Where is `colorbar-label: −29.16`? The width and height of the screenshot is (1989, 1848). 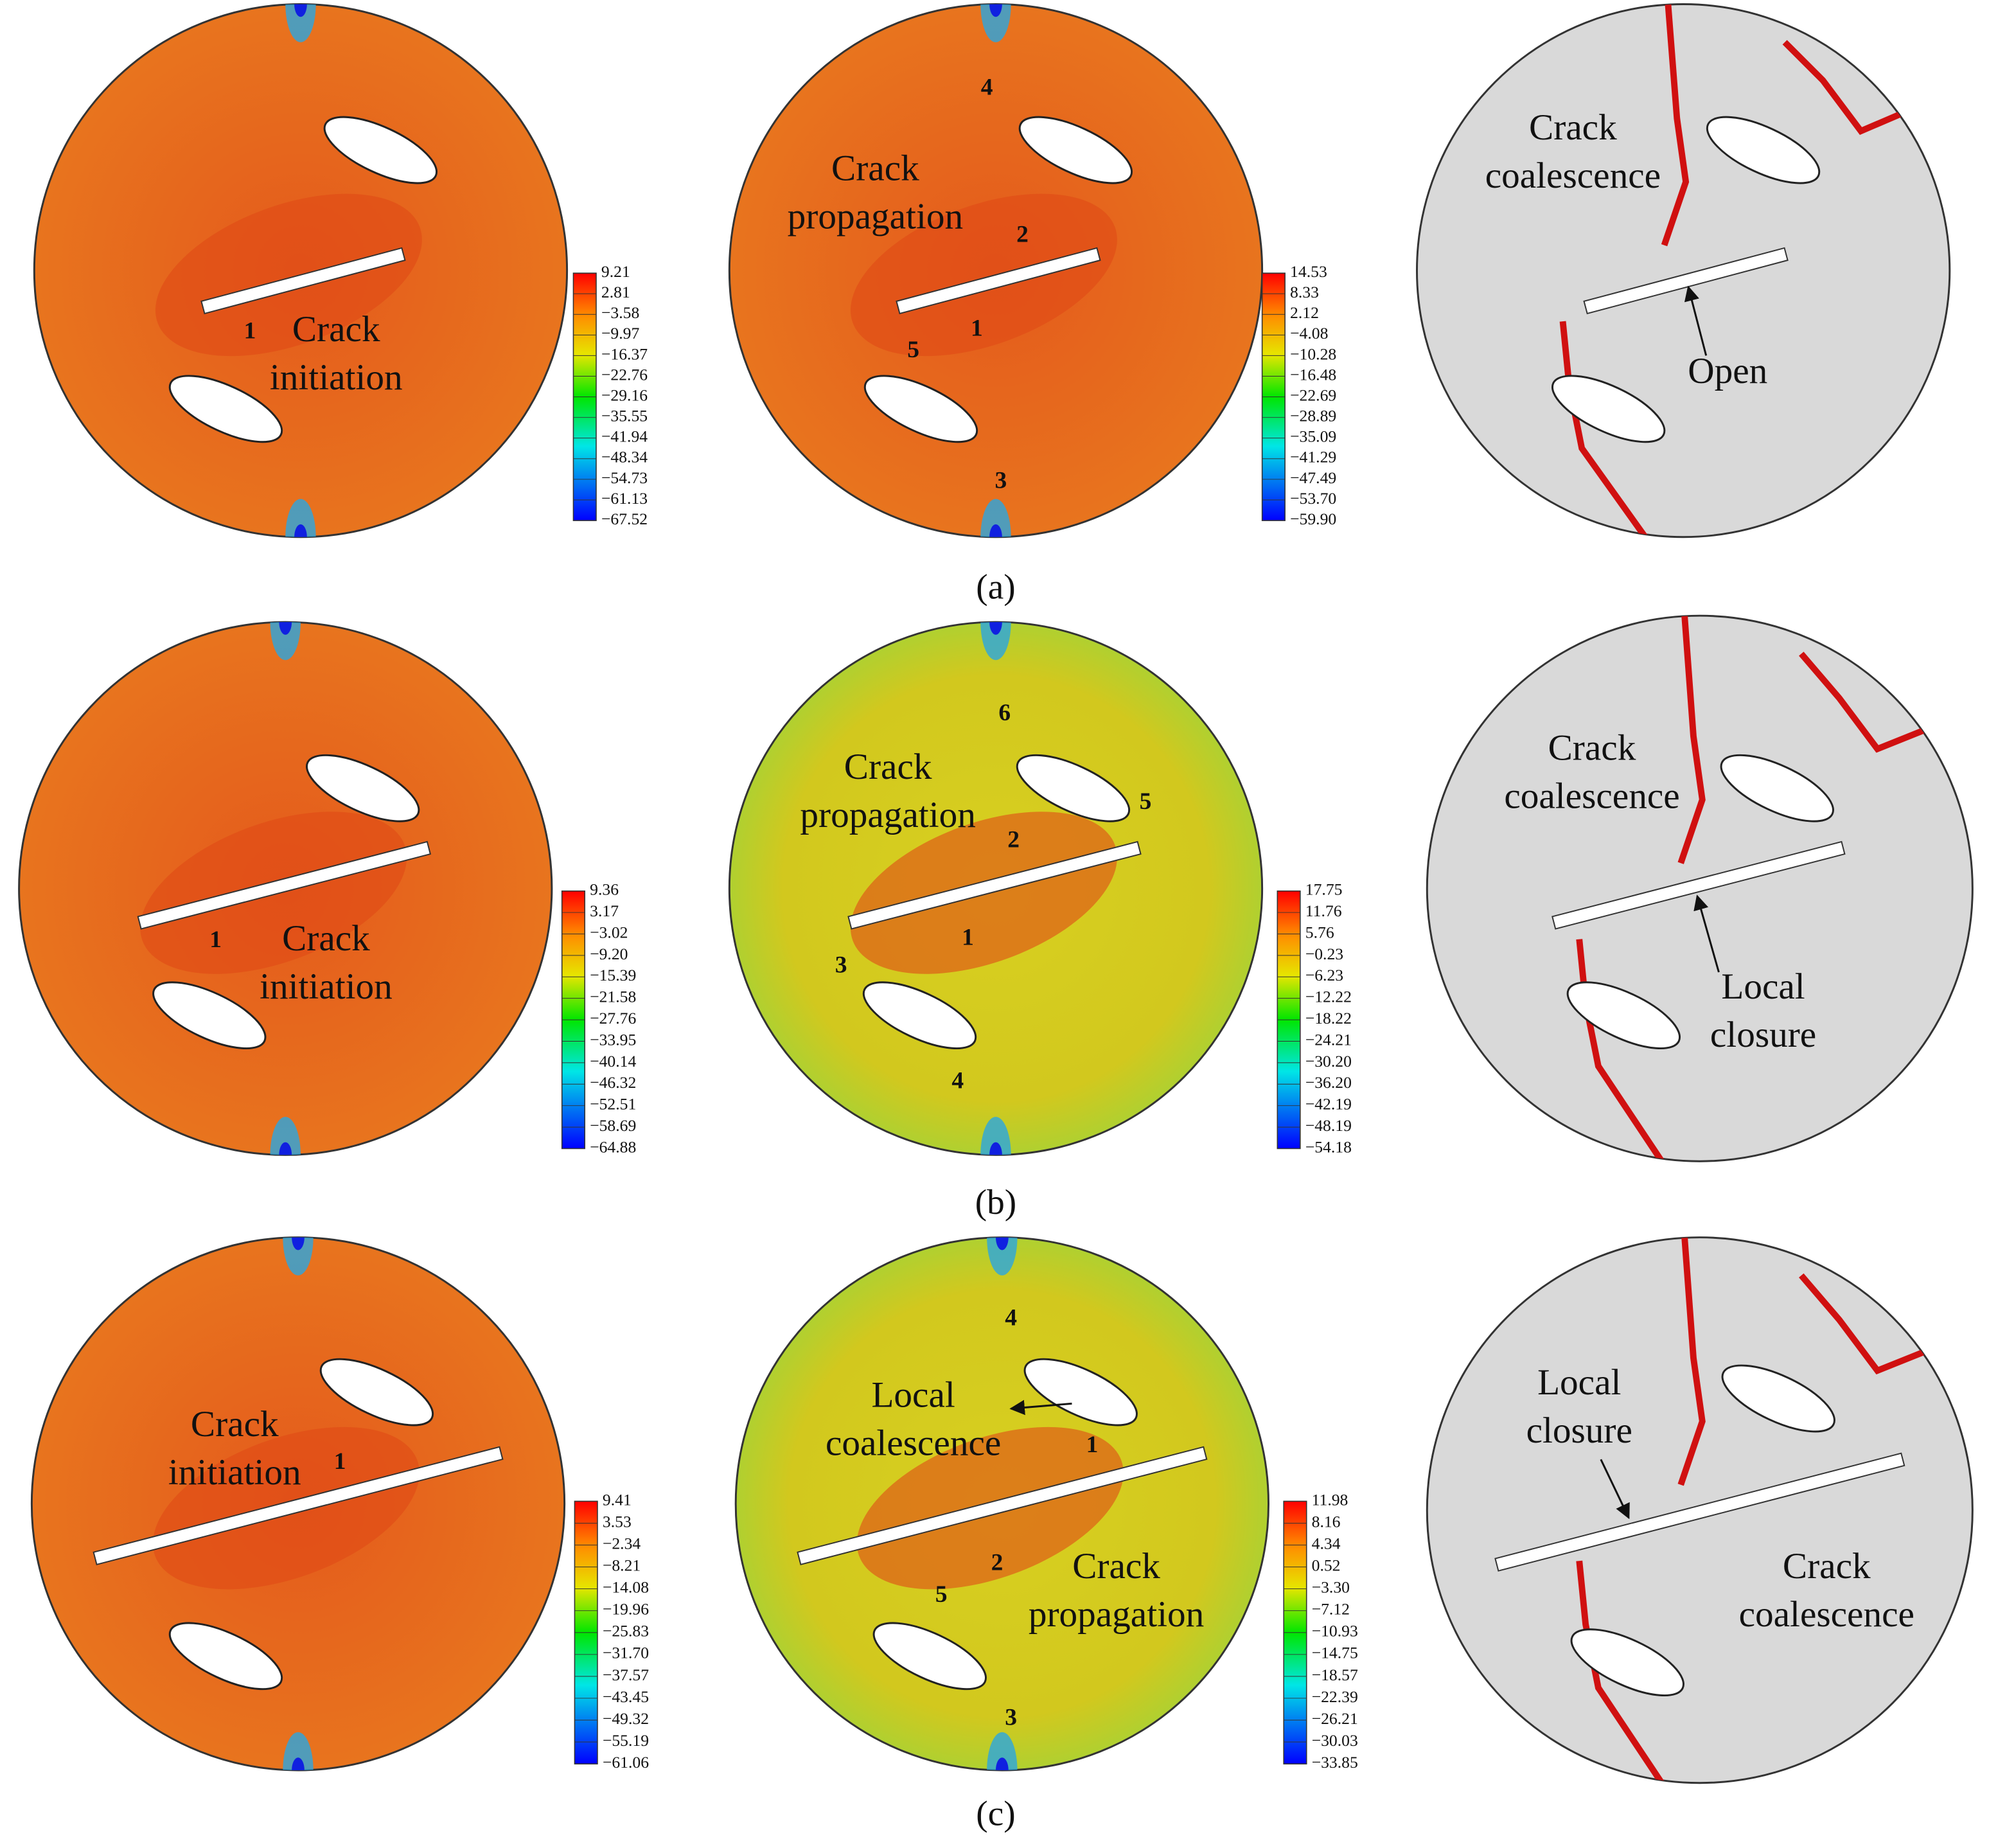 colorbar-label: −29.16 is located at coordinates (625, 395).